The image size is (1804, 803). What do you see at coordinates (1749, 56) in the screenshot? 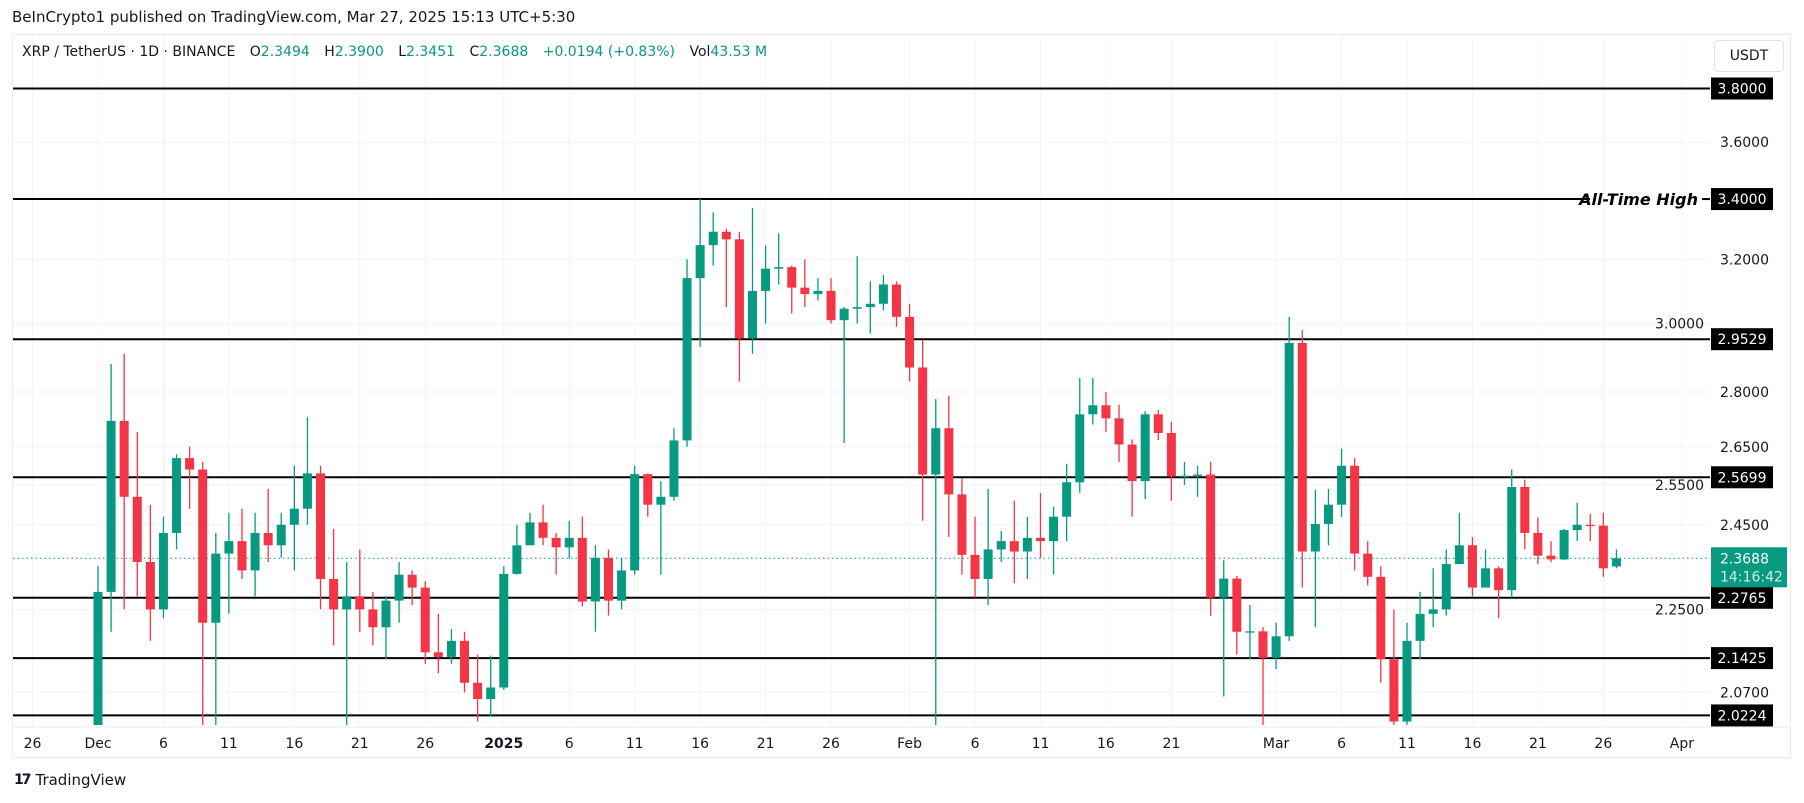
I see `currency-button: USDT` at bounding box center [1749, 56].